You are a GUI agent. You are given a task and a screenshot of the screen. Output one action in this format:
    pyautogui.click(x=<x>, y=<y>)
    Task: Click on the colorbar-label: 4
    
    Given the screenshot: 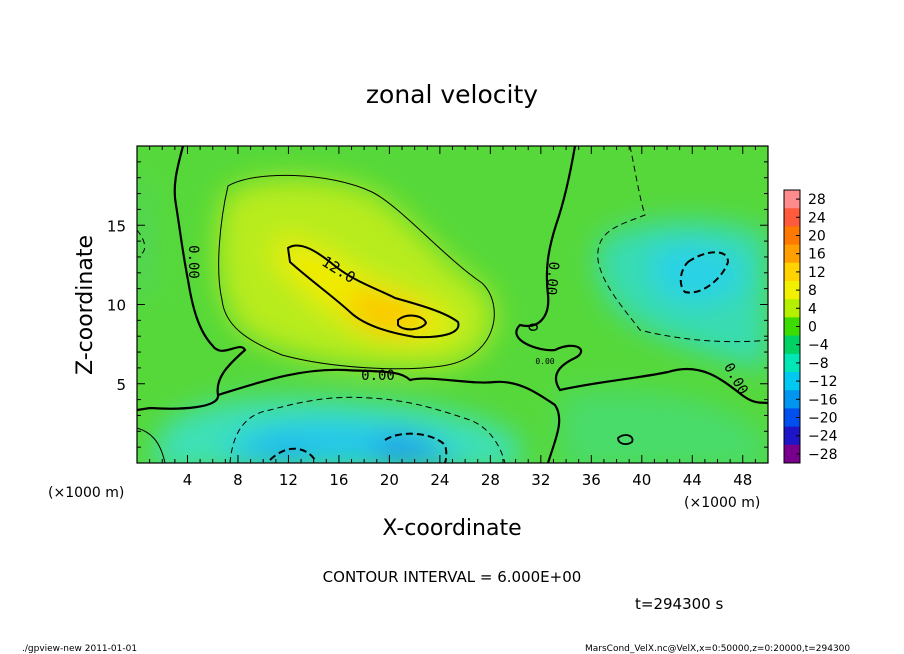 What is the action you would take?
    pyautogui.click(x=812, y=309)
    